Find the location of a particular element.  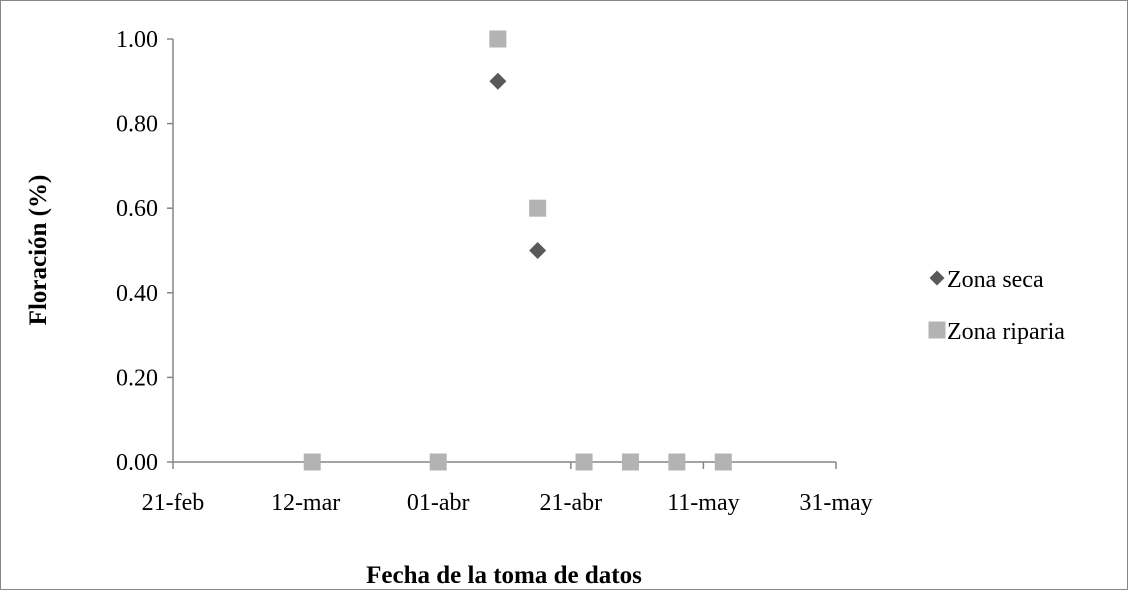

y-axis-title: Floración (%) is located at coordinates (38, 250).